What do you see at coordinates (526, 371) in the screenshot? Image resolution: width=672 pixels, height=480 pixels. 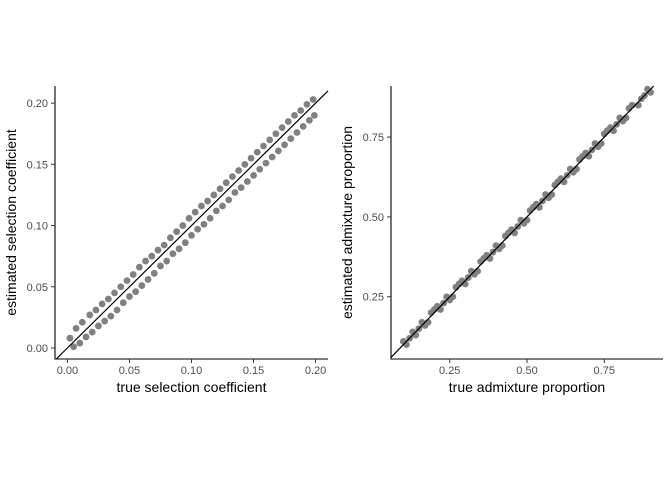 I see `right-x-tick-label: 0.50` at bounding box center [526, 371].